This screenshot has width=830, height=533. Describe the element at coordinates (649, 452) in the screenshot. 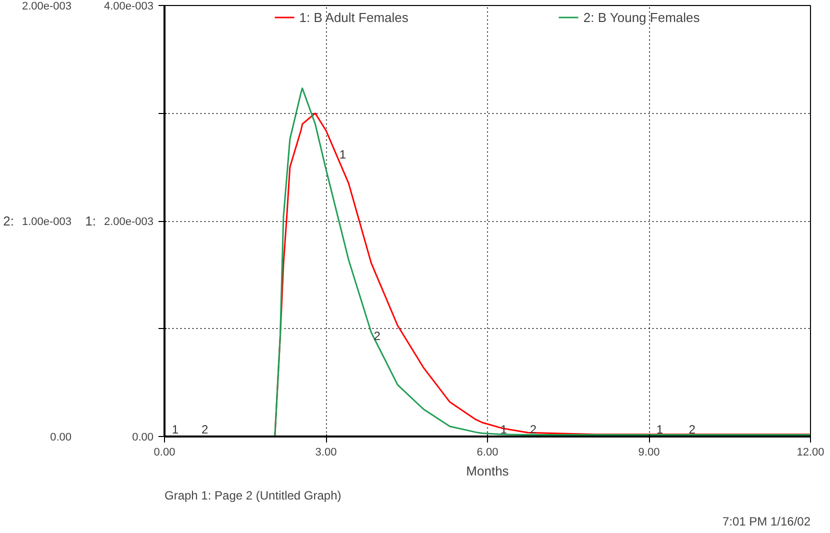

I see `x-tick-label: 9.00` at that location.